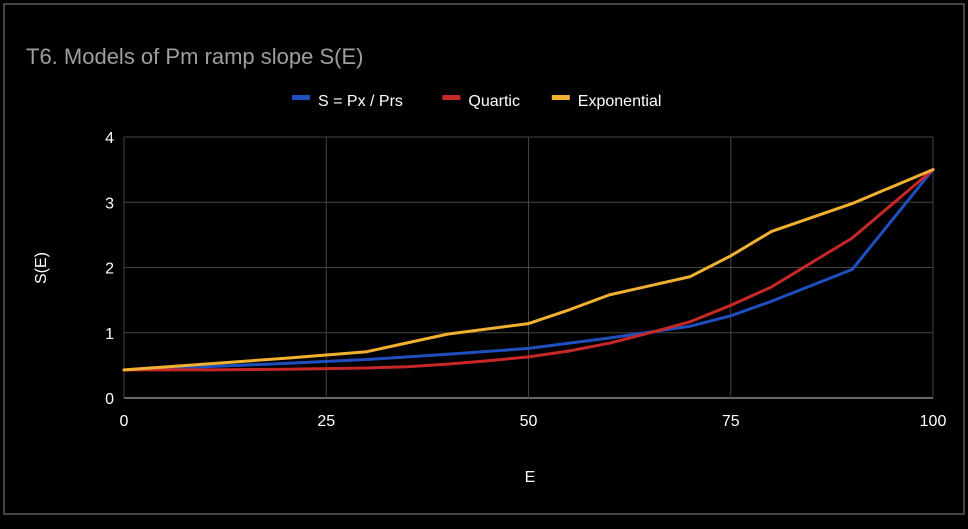 The width and height of the screenshot is (968, 529). I want to click on legend: S = Px / Prs Quartic Exponential, so click(476, 101).